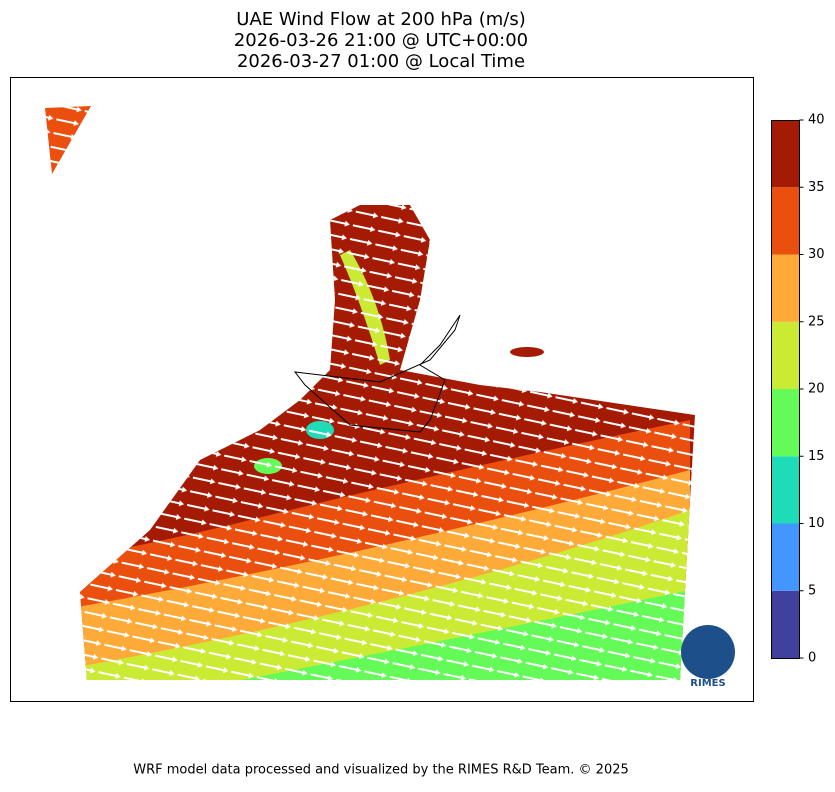 This screenshot has width=835, height=792. I want to click on colorbar-tick-label: 40, so click(816, 120).